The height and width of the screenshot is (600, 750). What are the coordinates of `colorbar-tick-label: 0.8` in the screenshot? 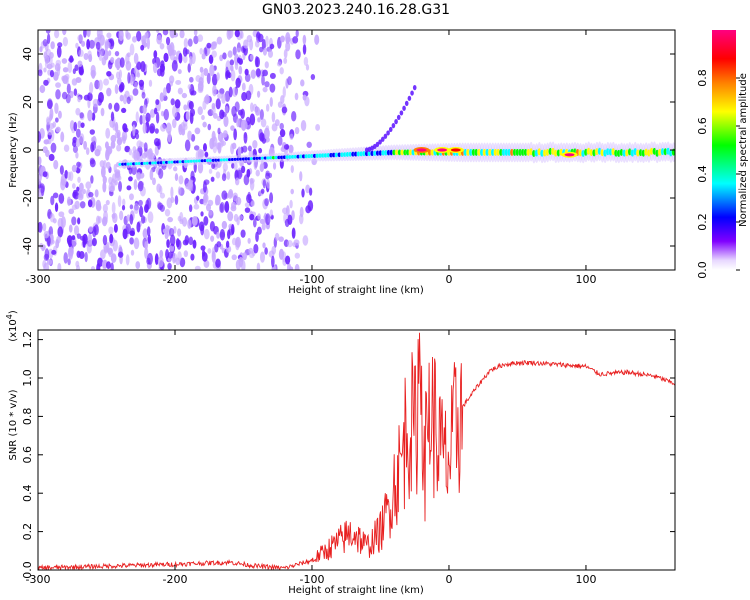 It's located at (702, 78).